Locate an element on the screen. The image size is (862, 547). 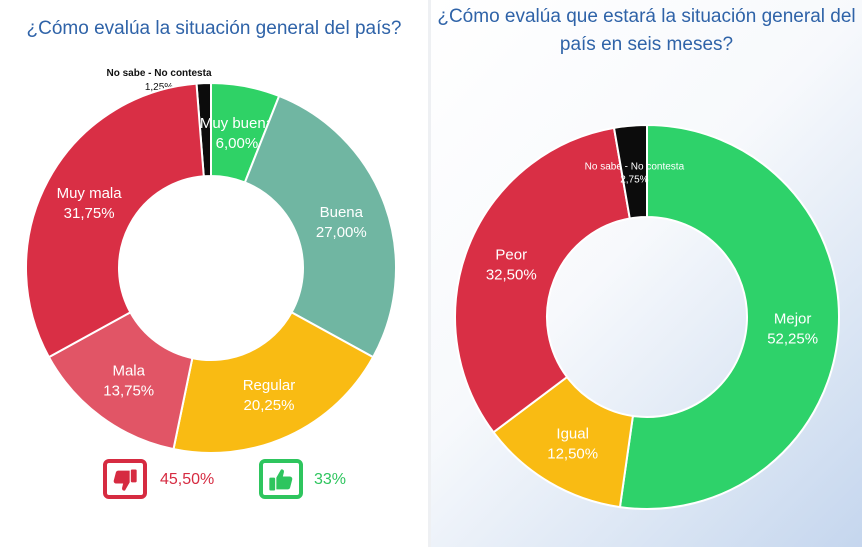
donut-slice-buena is located at coordinates (320, 226).